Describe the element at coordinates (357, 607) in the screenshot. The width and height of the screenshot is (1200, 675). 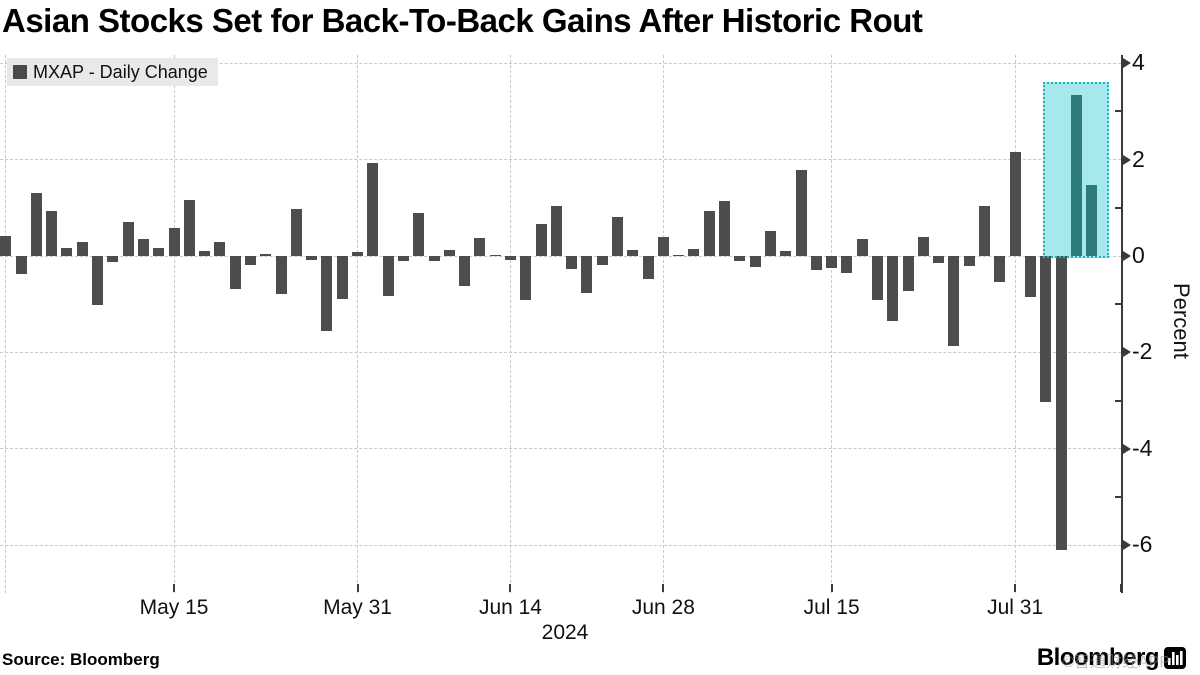
I see `x-tick-label: May 31` at that location.